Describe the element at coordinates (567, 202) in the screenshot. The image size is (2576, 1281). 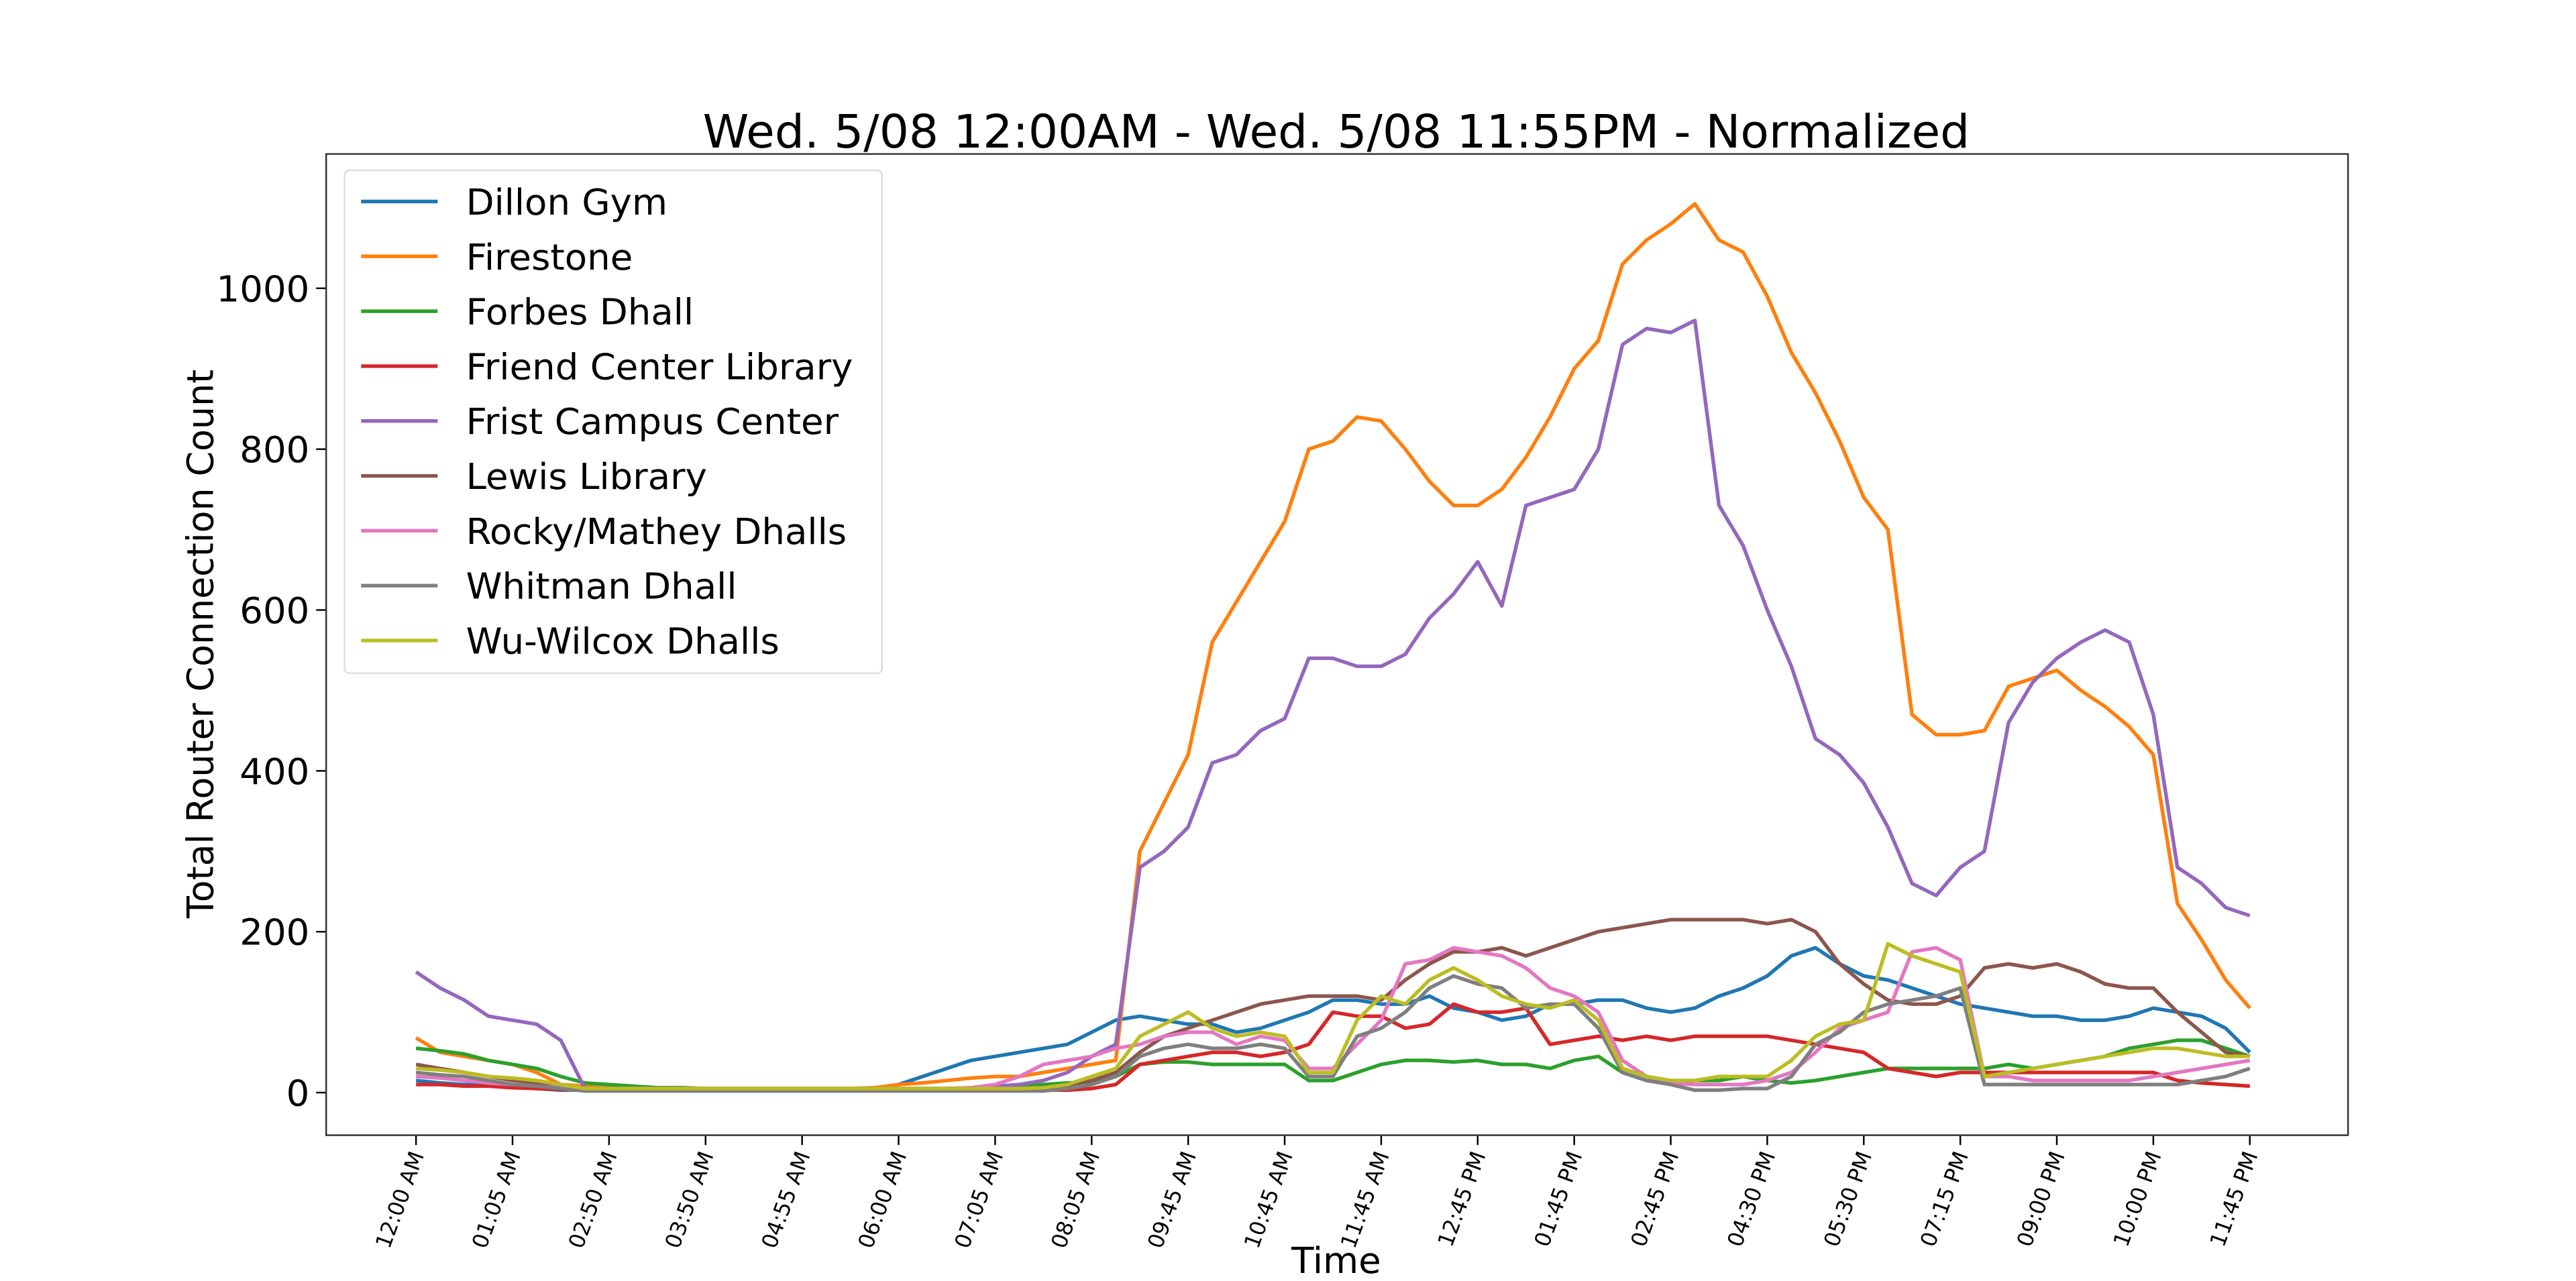
I see `legend-label: Dillon Gym` at that location.